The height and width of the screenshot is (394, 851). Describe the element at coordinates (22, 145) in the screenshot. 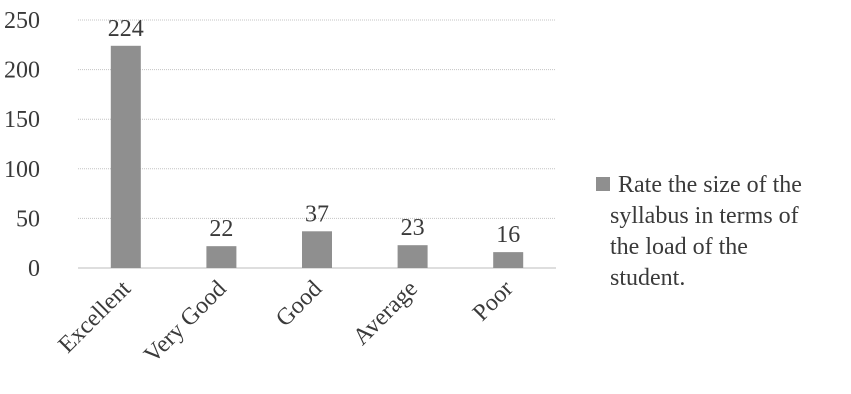

I see `y-axis-ticks: 0 50 100 150 200 250` at that location.